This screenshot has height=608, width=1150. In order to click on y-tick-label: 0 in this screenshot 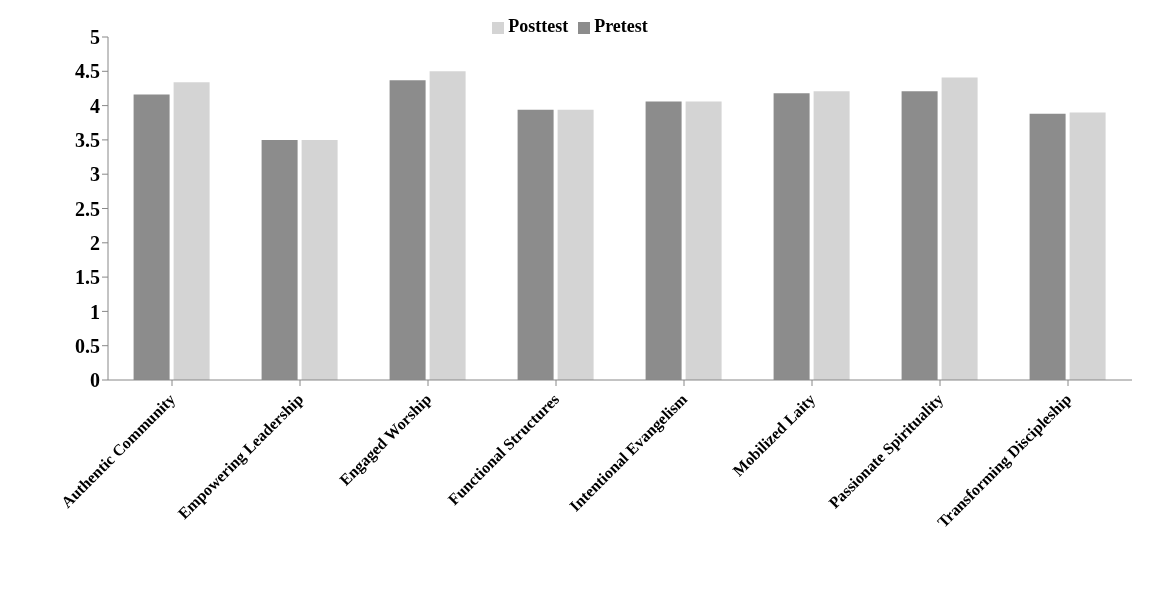, I will do `click(95, 380)`.